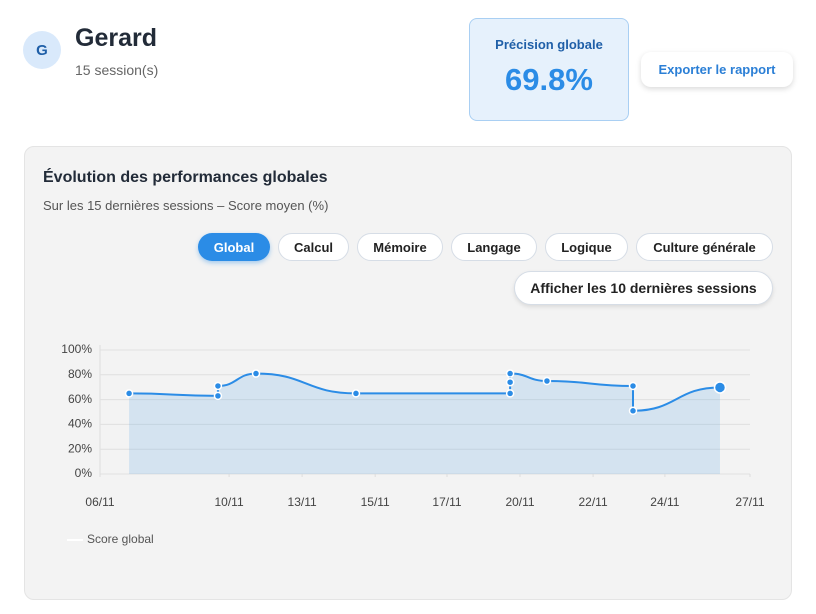  Describe the element at coordinates (80, 374) in the screenshot. I see `y-tick-label: 80%` at that location.